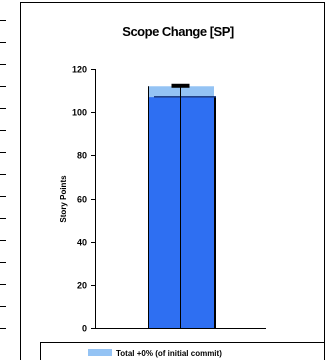 The image size is (328, 360). I want to click on chart-title: Scope Change [SP], so click(178, 31).